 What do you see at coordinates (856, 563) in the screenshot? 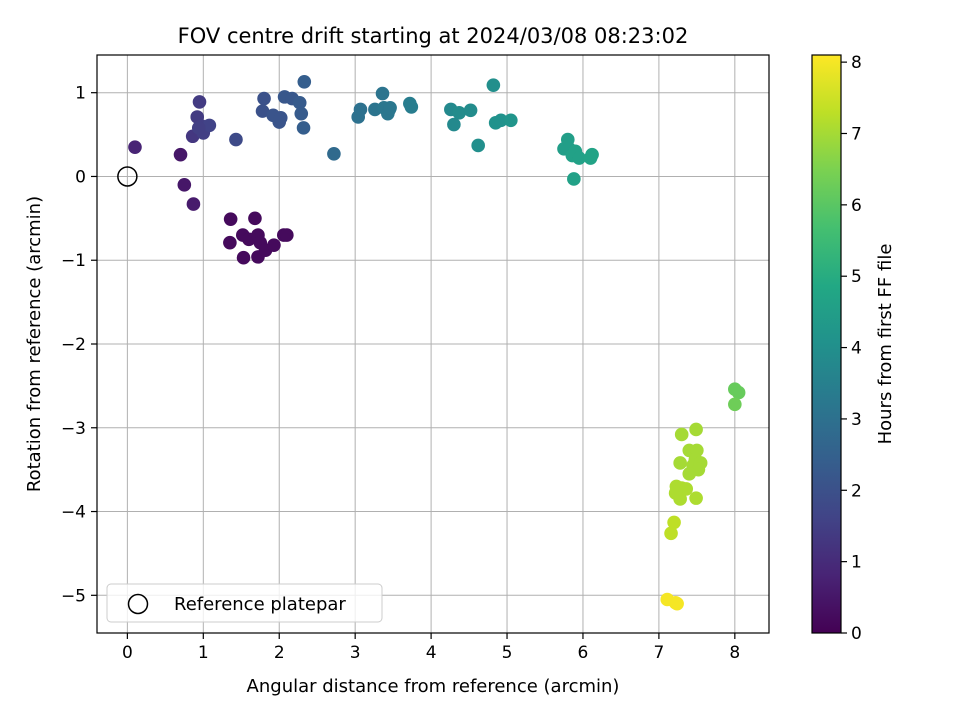
I see `colorbar-tick-label: 1` at bounding box center [856, 563].